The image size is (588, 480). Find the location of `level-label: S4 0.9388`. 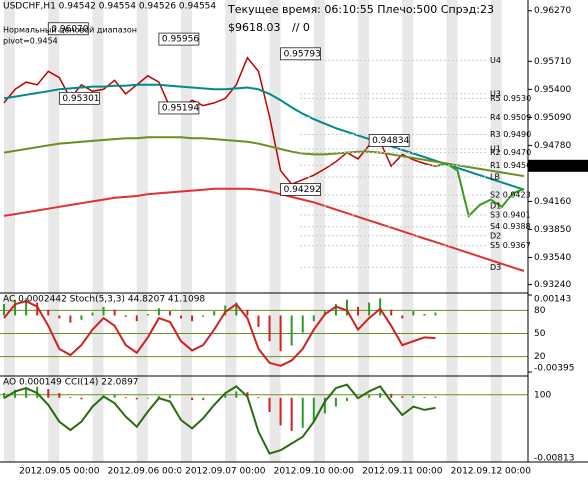

level-label: S4 0.9388 is located at coordinates (510, 226).